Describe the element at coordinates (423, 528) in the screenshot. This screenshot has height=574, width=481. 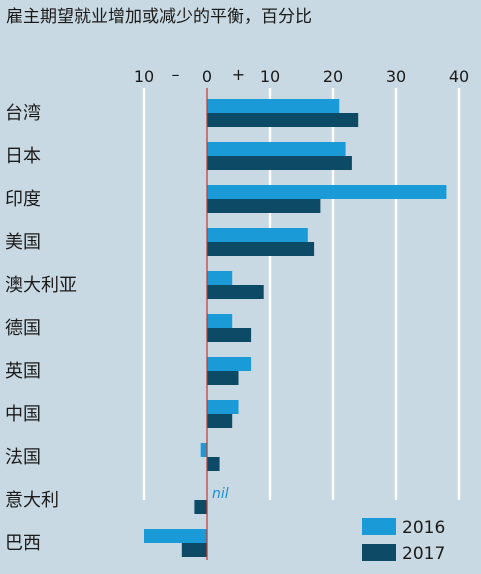
I see `legend-label: 2016` at that location.